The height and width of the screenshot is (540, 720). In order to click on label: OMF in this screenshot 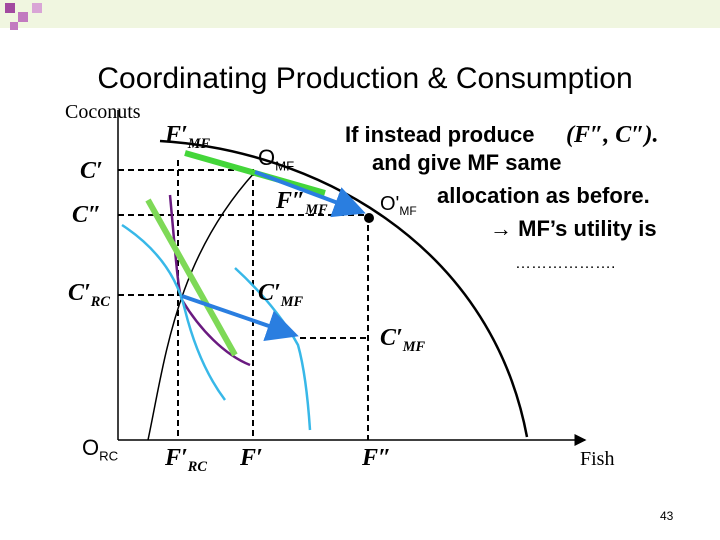, I will do `click(276, 159)`.